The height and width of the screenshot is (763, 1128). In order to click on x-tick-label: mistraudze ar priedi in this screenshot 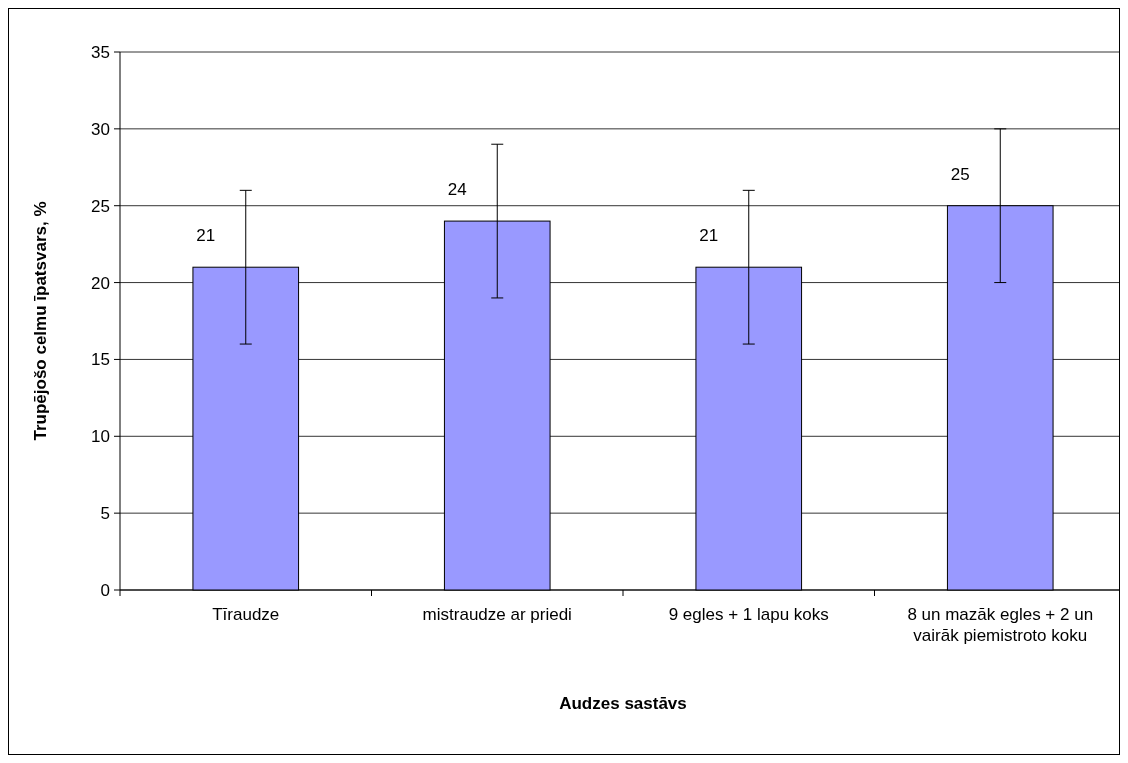, I will do `click(497, 614)`.